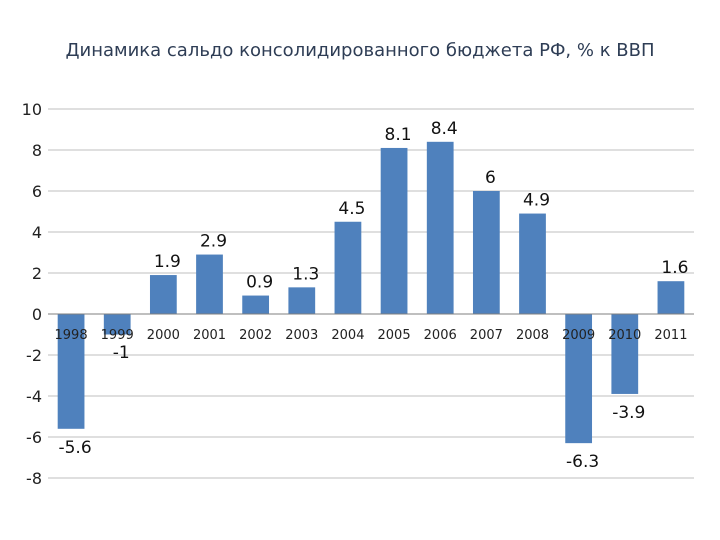  I want to click on bar-2003, so click(302, 300).